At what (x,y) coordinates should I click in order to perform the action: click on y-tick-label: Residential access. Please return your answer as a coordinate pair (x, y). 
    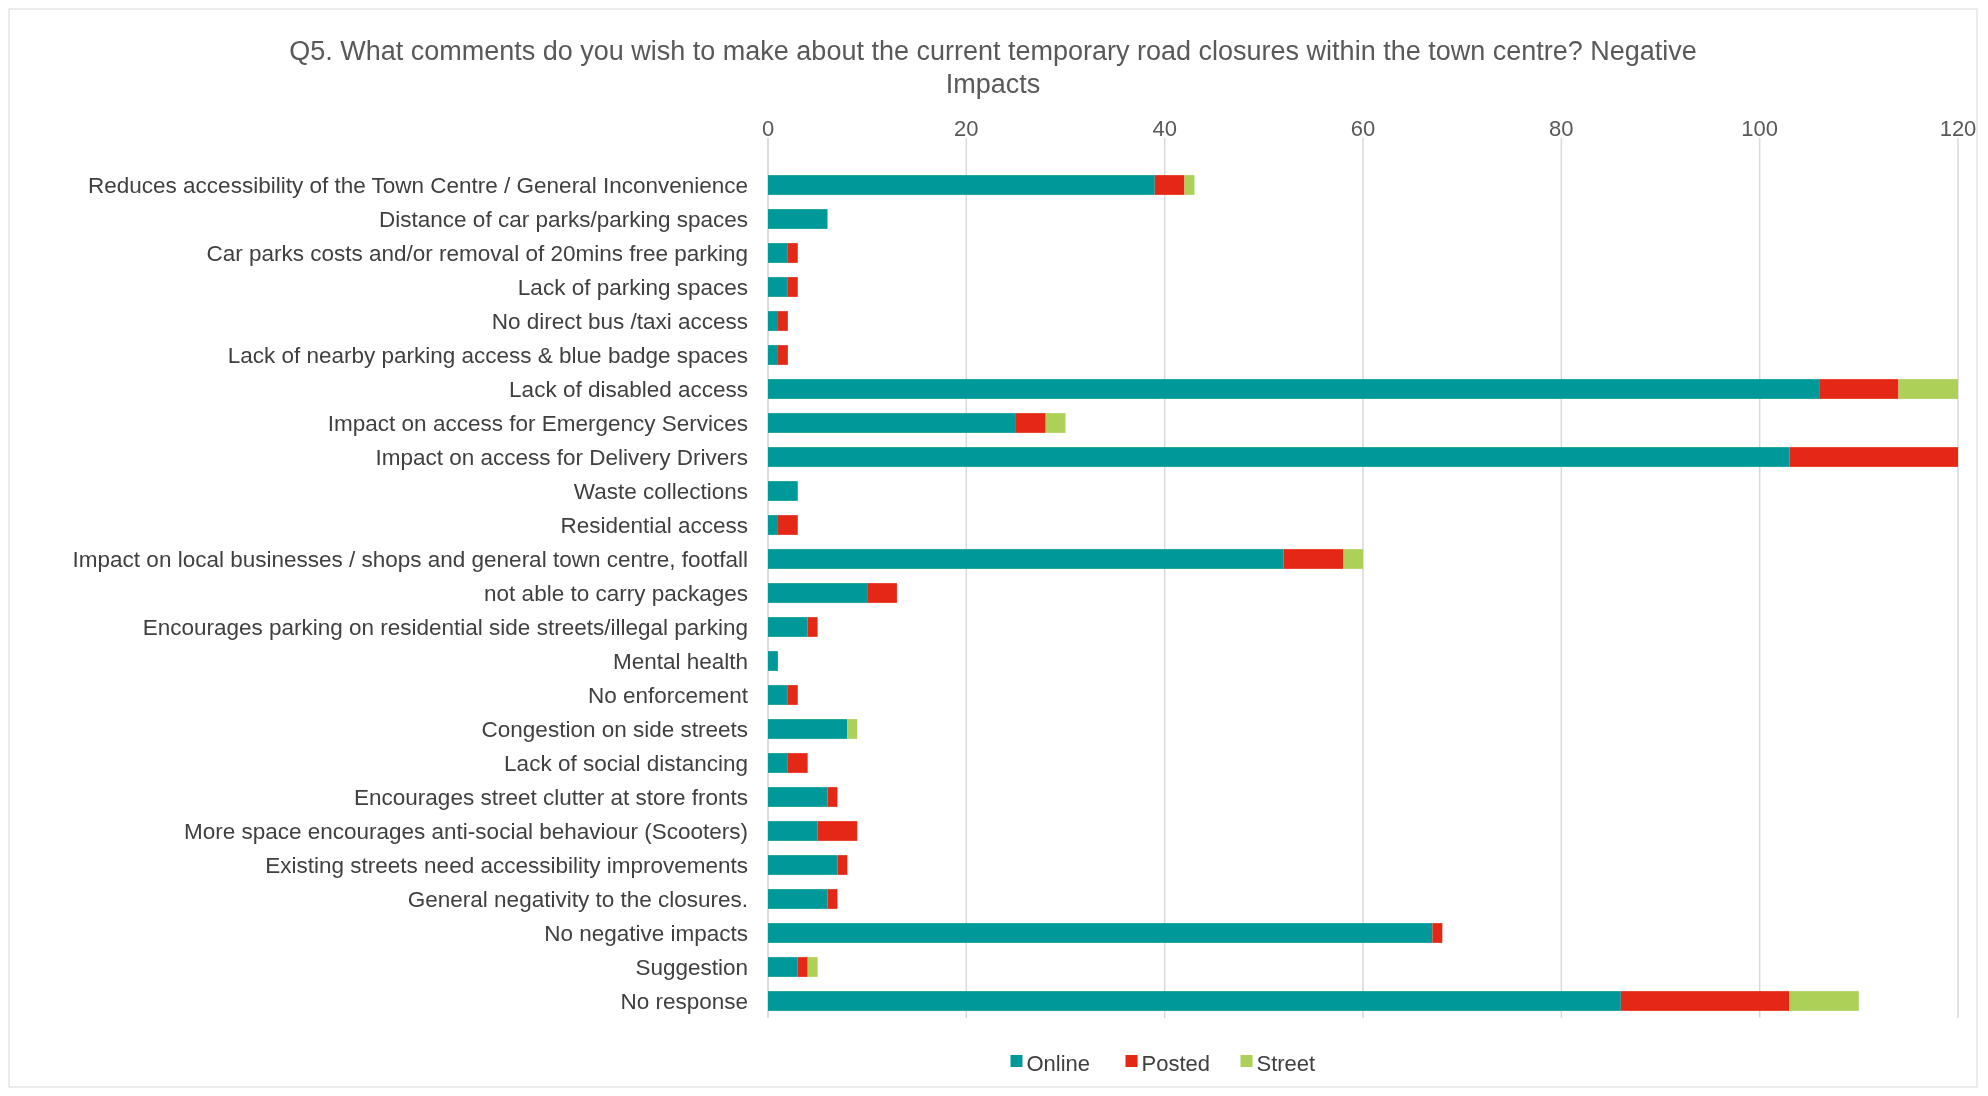
    Looking at the image, I should click on (654, 525).